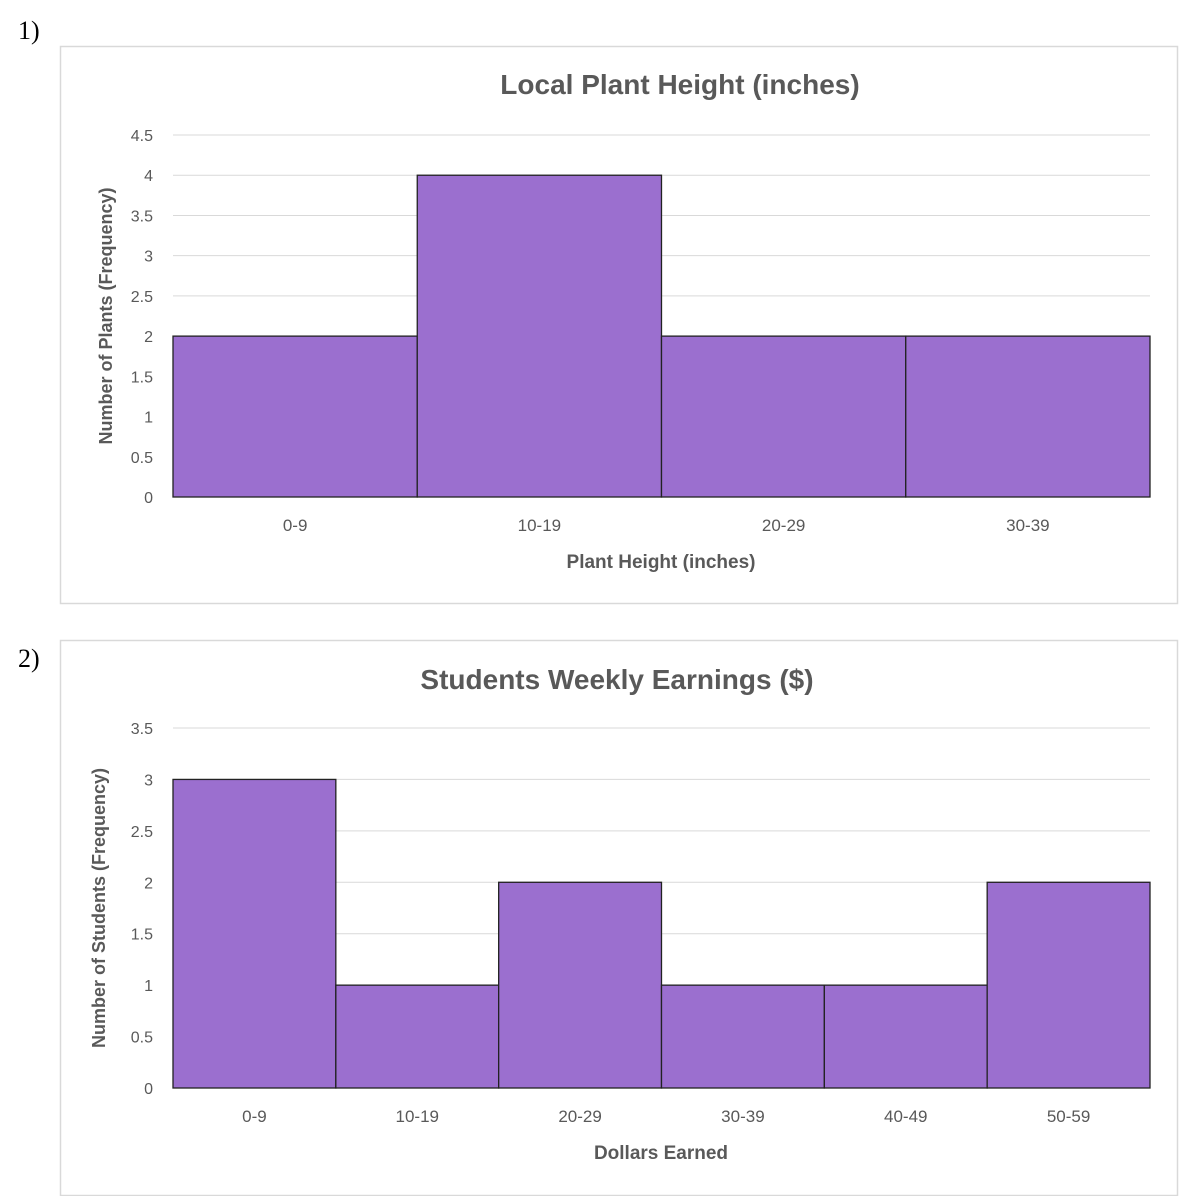 The image size is (1200, 1196). I want to click on chart2-x-tick-label: 10-19, so click(417, 1116).